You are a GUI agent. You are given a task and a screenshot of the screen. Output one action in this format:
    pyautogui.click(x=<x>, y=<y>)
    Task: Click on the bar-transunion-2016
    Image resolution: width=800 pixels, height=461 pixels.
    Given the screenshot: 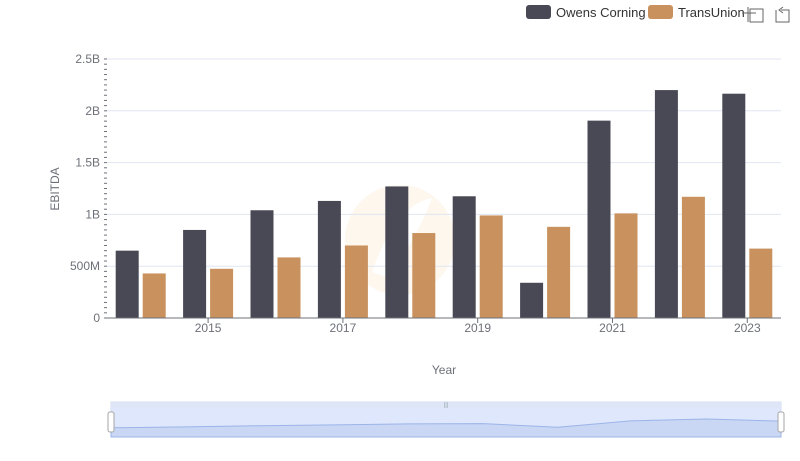 What is the action you would take?
    pyautogui.click(x=289, y=287)
    